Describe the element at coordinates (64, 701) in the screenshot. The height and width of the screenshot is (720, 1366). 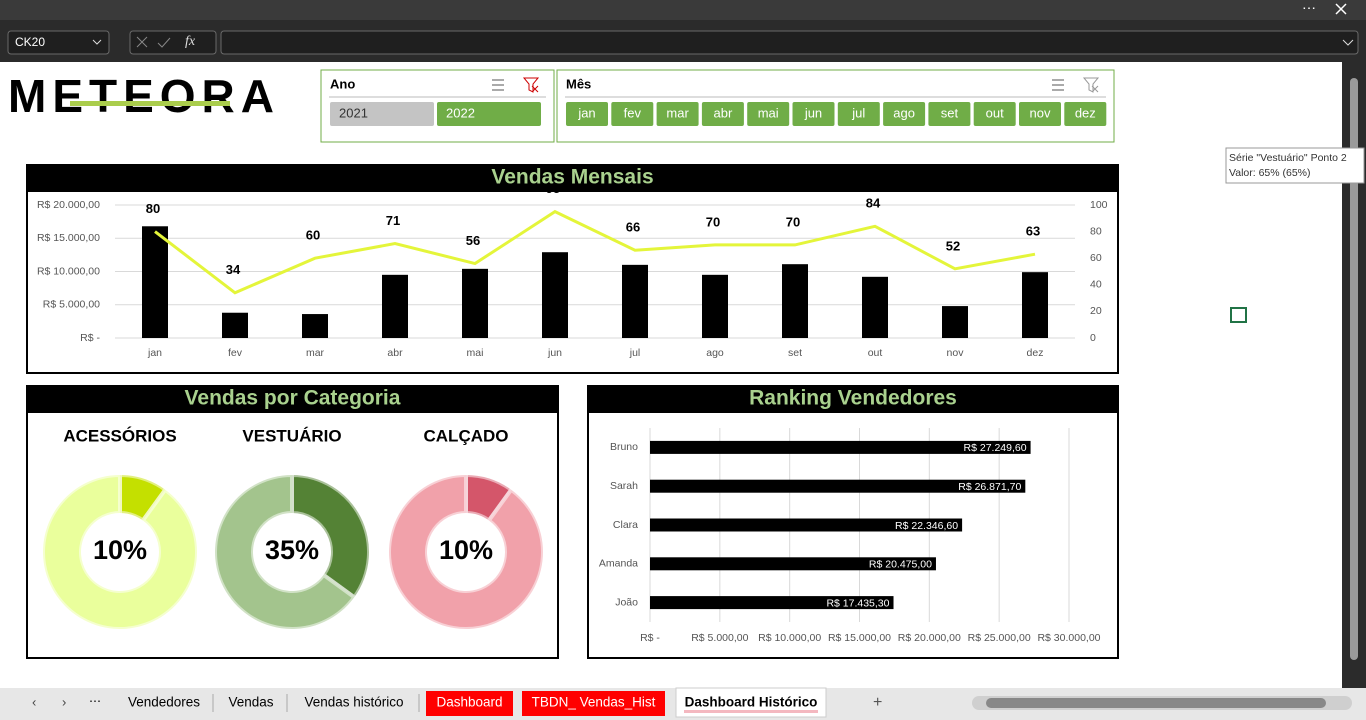
I see `tab-next: ›` at that location.